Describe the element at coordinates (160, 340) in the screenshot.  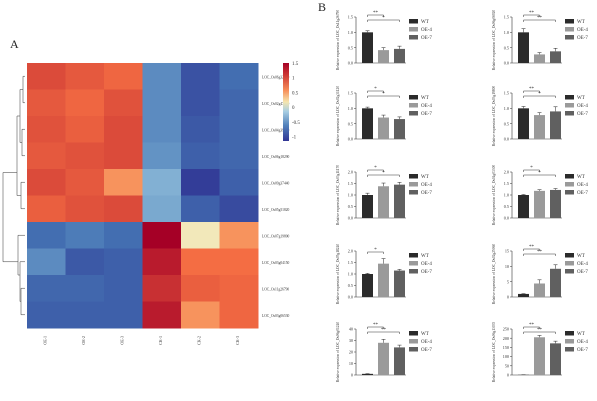
I see `heatmap-column-label: CK-1` at that location.